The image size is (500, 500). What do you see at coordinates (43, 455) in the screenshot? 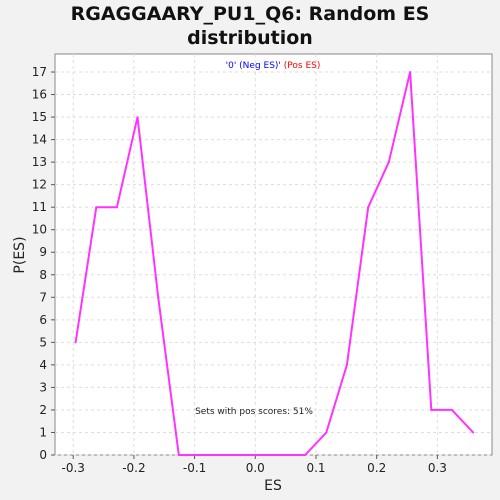
I see `y-tick-label: 0` at bounding box center [43, 455].